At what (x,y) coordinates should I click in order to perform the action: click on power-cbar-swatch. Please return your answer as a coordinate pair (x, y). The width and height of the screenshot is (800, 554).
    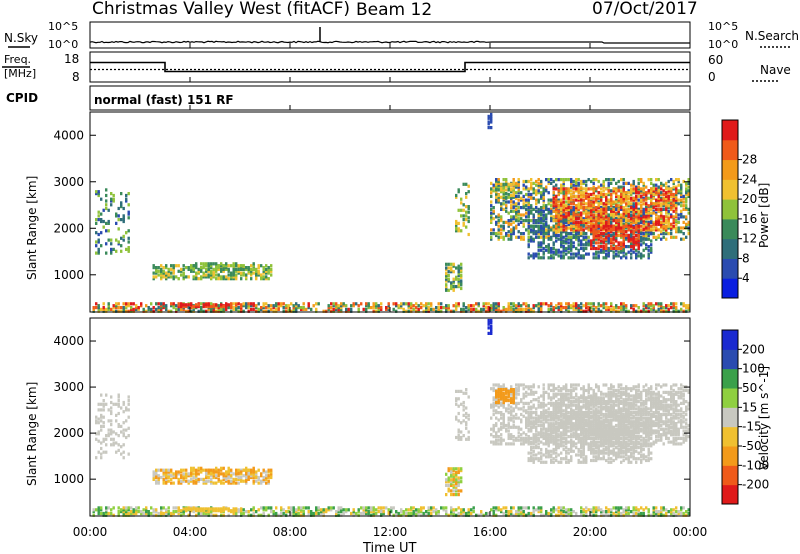
    Looking at the image, I should click on (730, 229).